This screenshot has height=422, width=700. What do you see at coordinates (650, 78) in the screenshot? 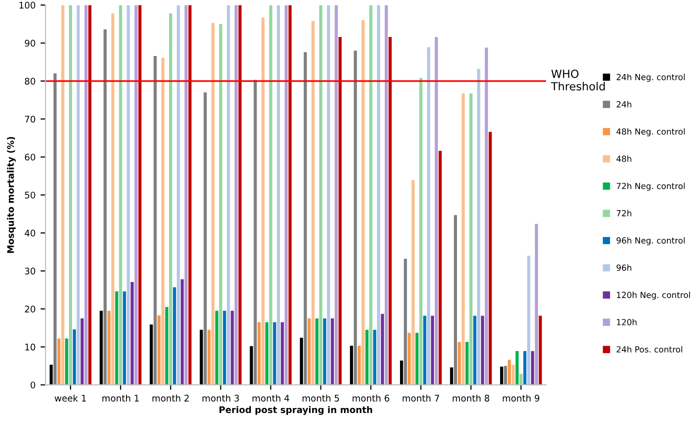
I see `legend-label: 24h Neg. control` at bounding box center [650, 78].